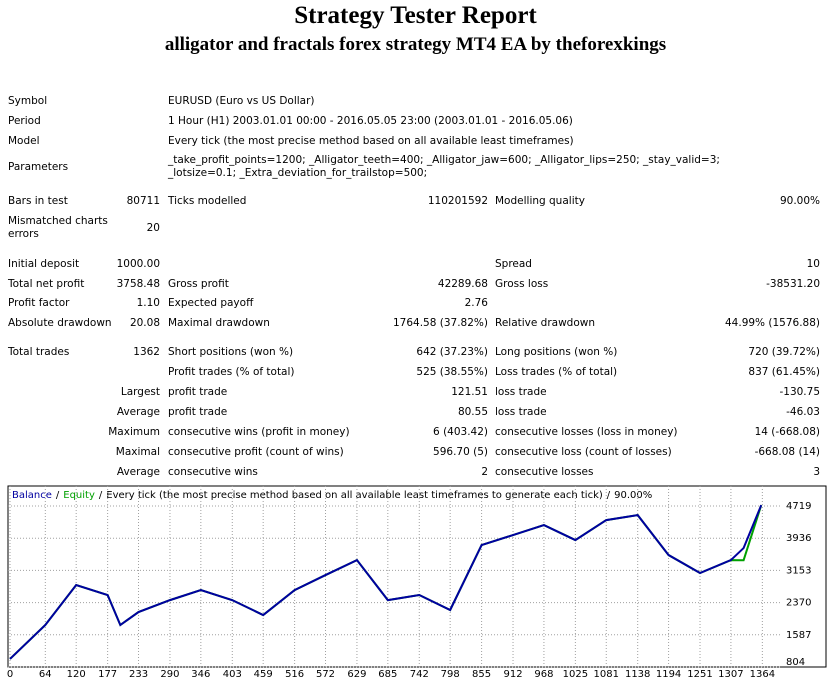 The height and width of the screenshot is (681, 831). Describe the element at coordinates (730, 674) in the screenshot. I see `x-tick-label: 1307` at that location.